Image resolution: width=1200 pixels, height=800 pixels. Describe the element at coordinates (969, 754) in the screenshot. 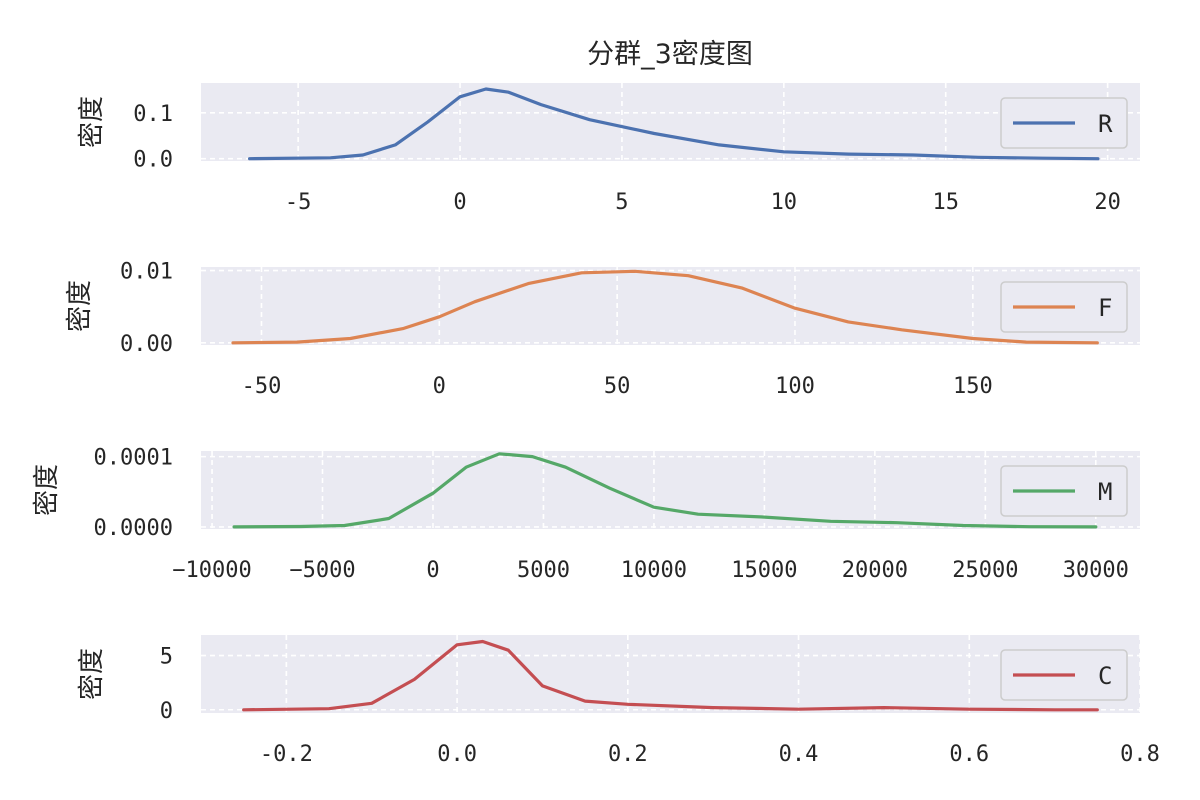

I see `x-tick-label: 0.6` at that location.